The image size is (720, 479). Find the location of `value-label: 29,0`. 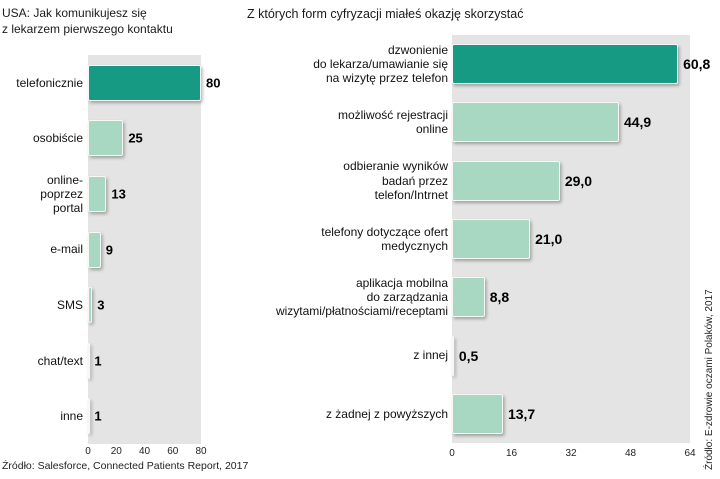

value-label: 29,0 is located at coordinates (578, 180).